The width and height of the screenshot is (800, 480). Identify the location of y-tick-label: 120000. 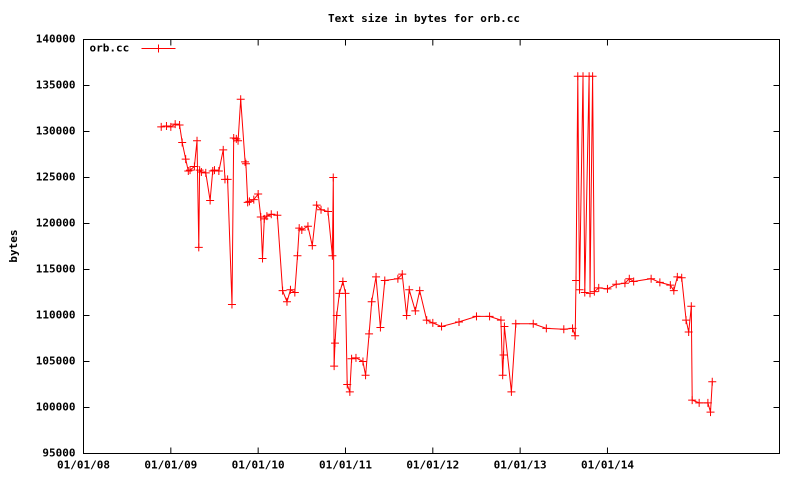
(56, 223).